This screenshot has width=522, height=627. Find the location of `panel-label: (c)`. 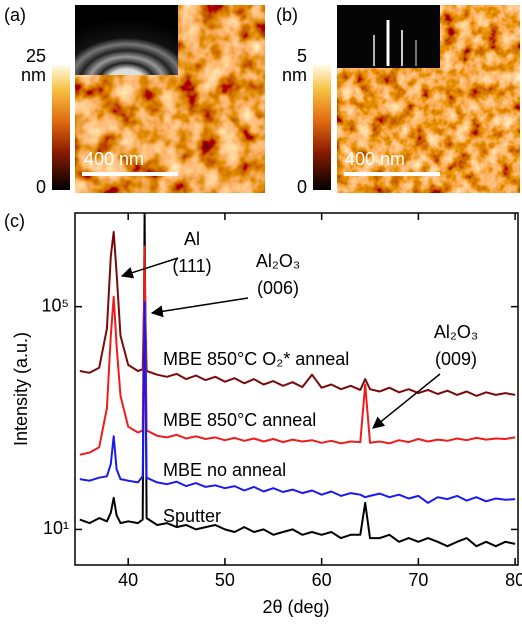

panel-label: (c) is located at coordinates (14, 221).